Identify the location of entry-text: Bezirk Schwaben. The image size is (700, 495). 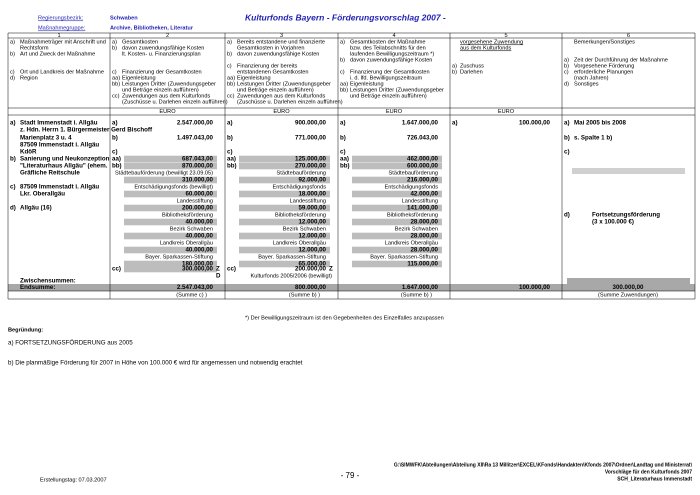
(191, 229).